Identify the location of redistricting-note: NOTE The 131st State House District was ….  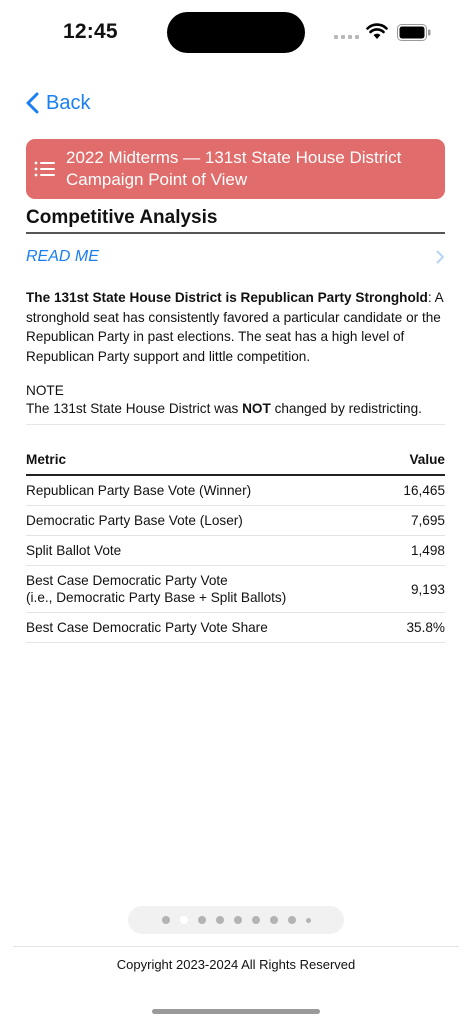
(235, 400).